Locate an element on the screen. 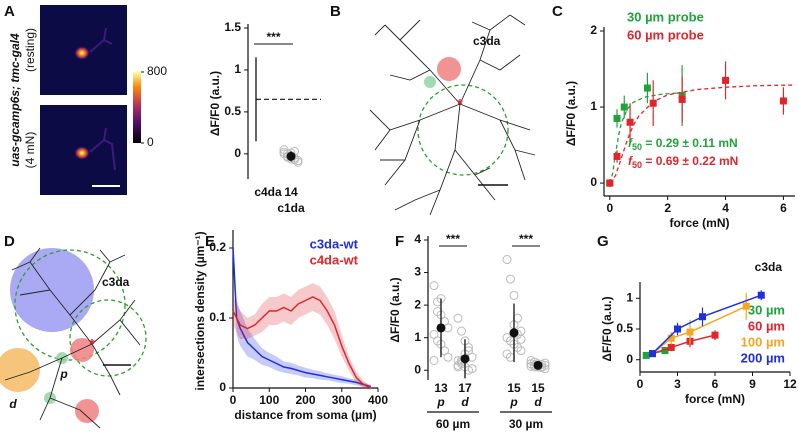 The image size is (798, 436). y-tick-label: 4 is located at coordinates (417, 239).